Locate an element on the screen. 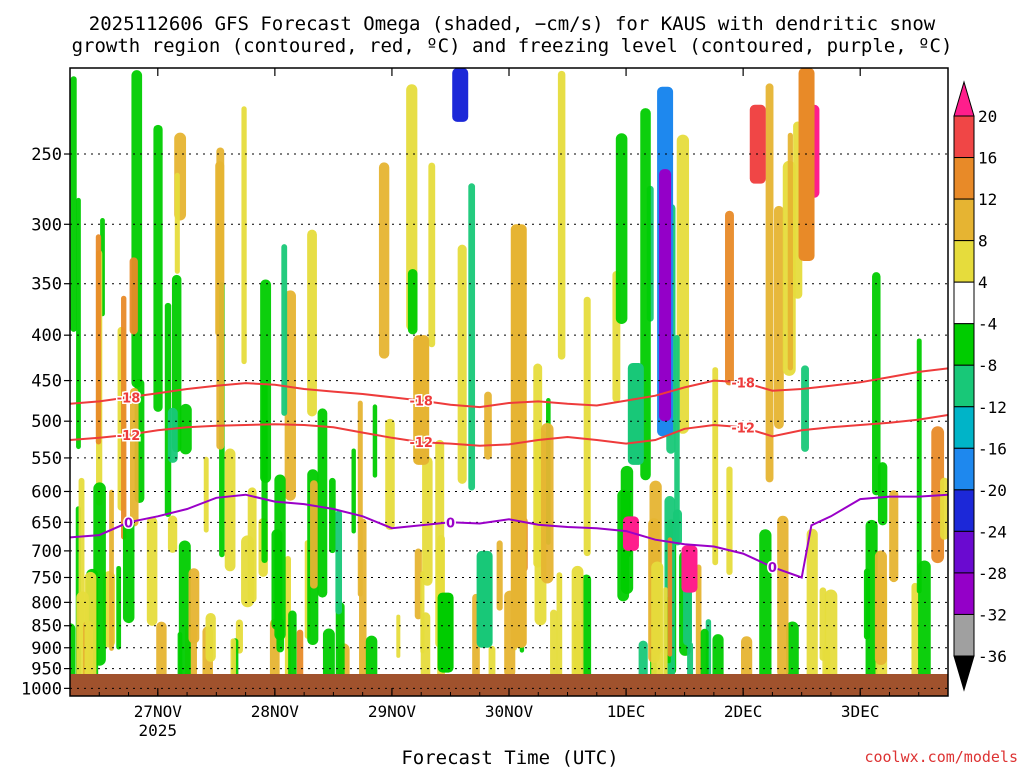 The image size is (1024, 768). credit-text: coolwx.com/models is located at coordinates (941, 757).